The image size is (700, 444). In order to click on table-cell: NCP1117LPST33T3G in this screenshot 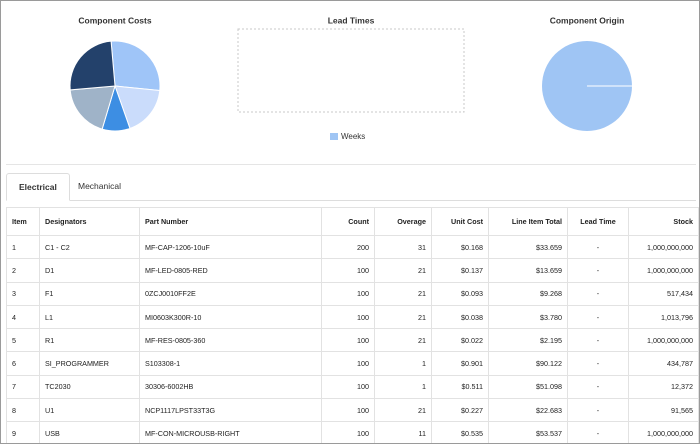, I will do `click(230, 410)`.